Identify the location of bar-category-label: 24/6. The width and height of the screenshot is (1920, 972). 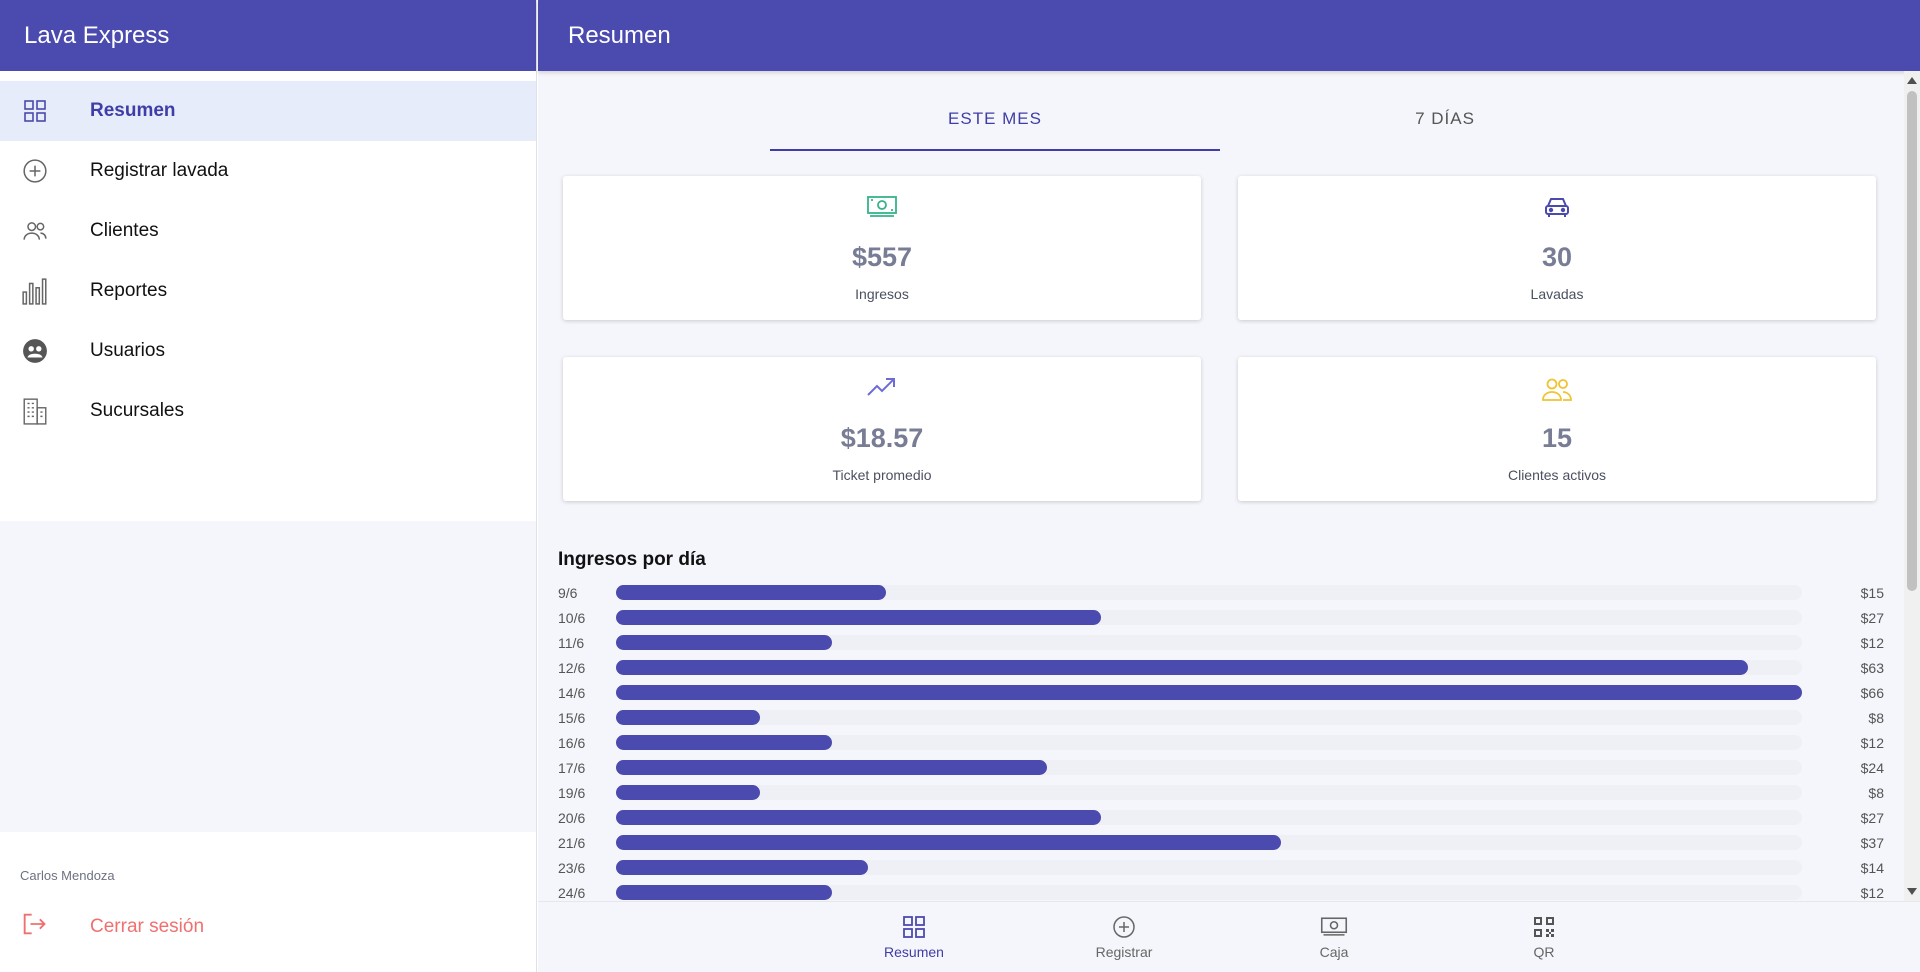
(572, 893).